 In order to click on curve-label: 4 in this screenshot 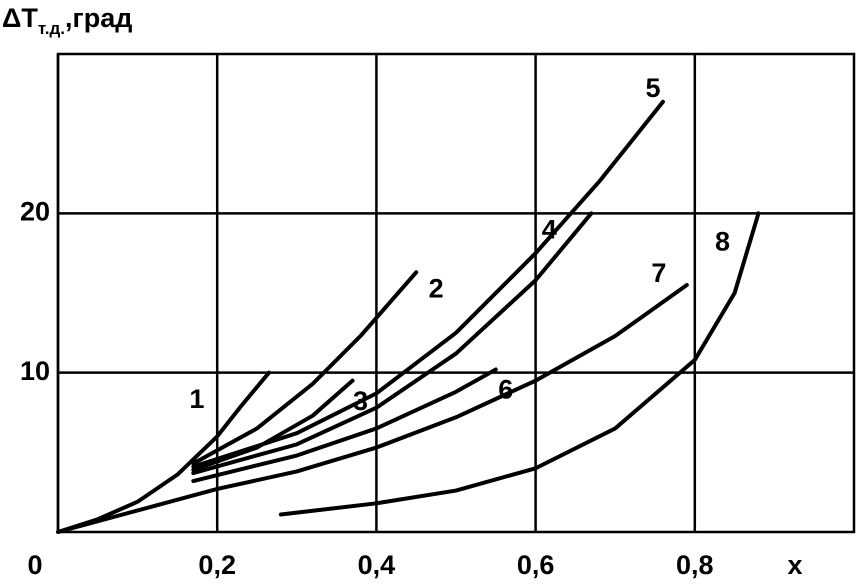, I will do `click(549, 229)`.